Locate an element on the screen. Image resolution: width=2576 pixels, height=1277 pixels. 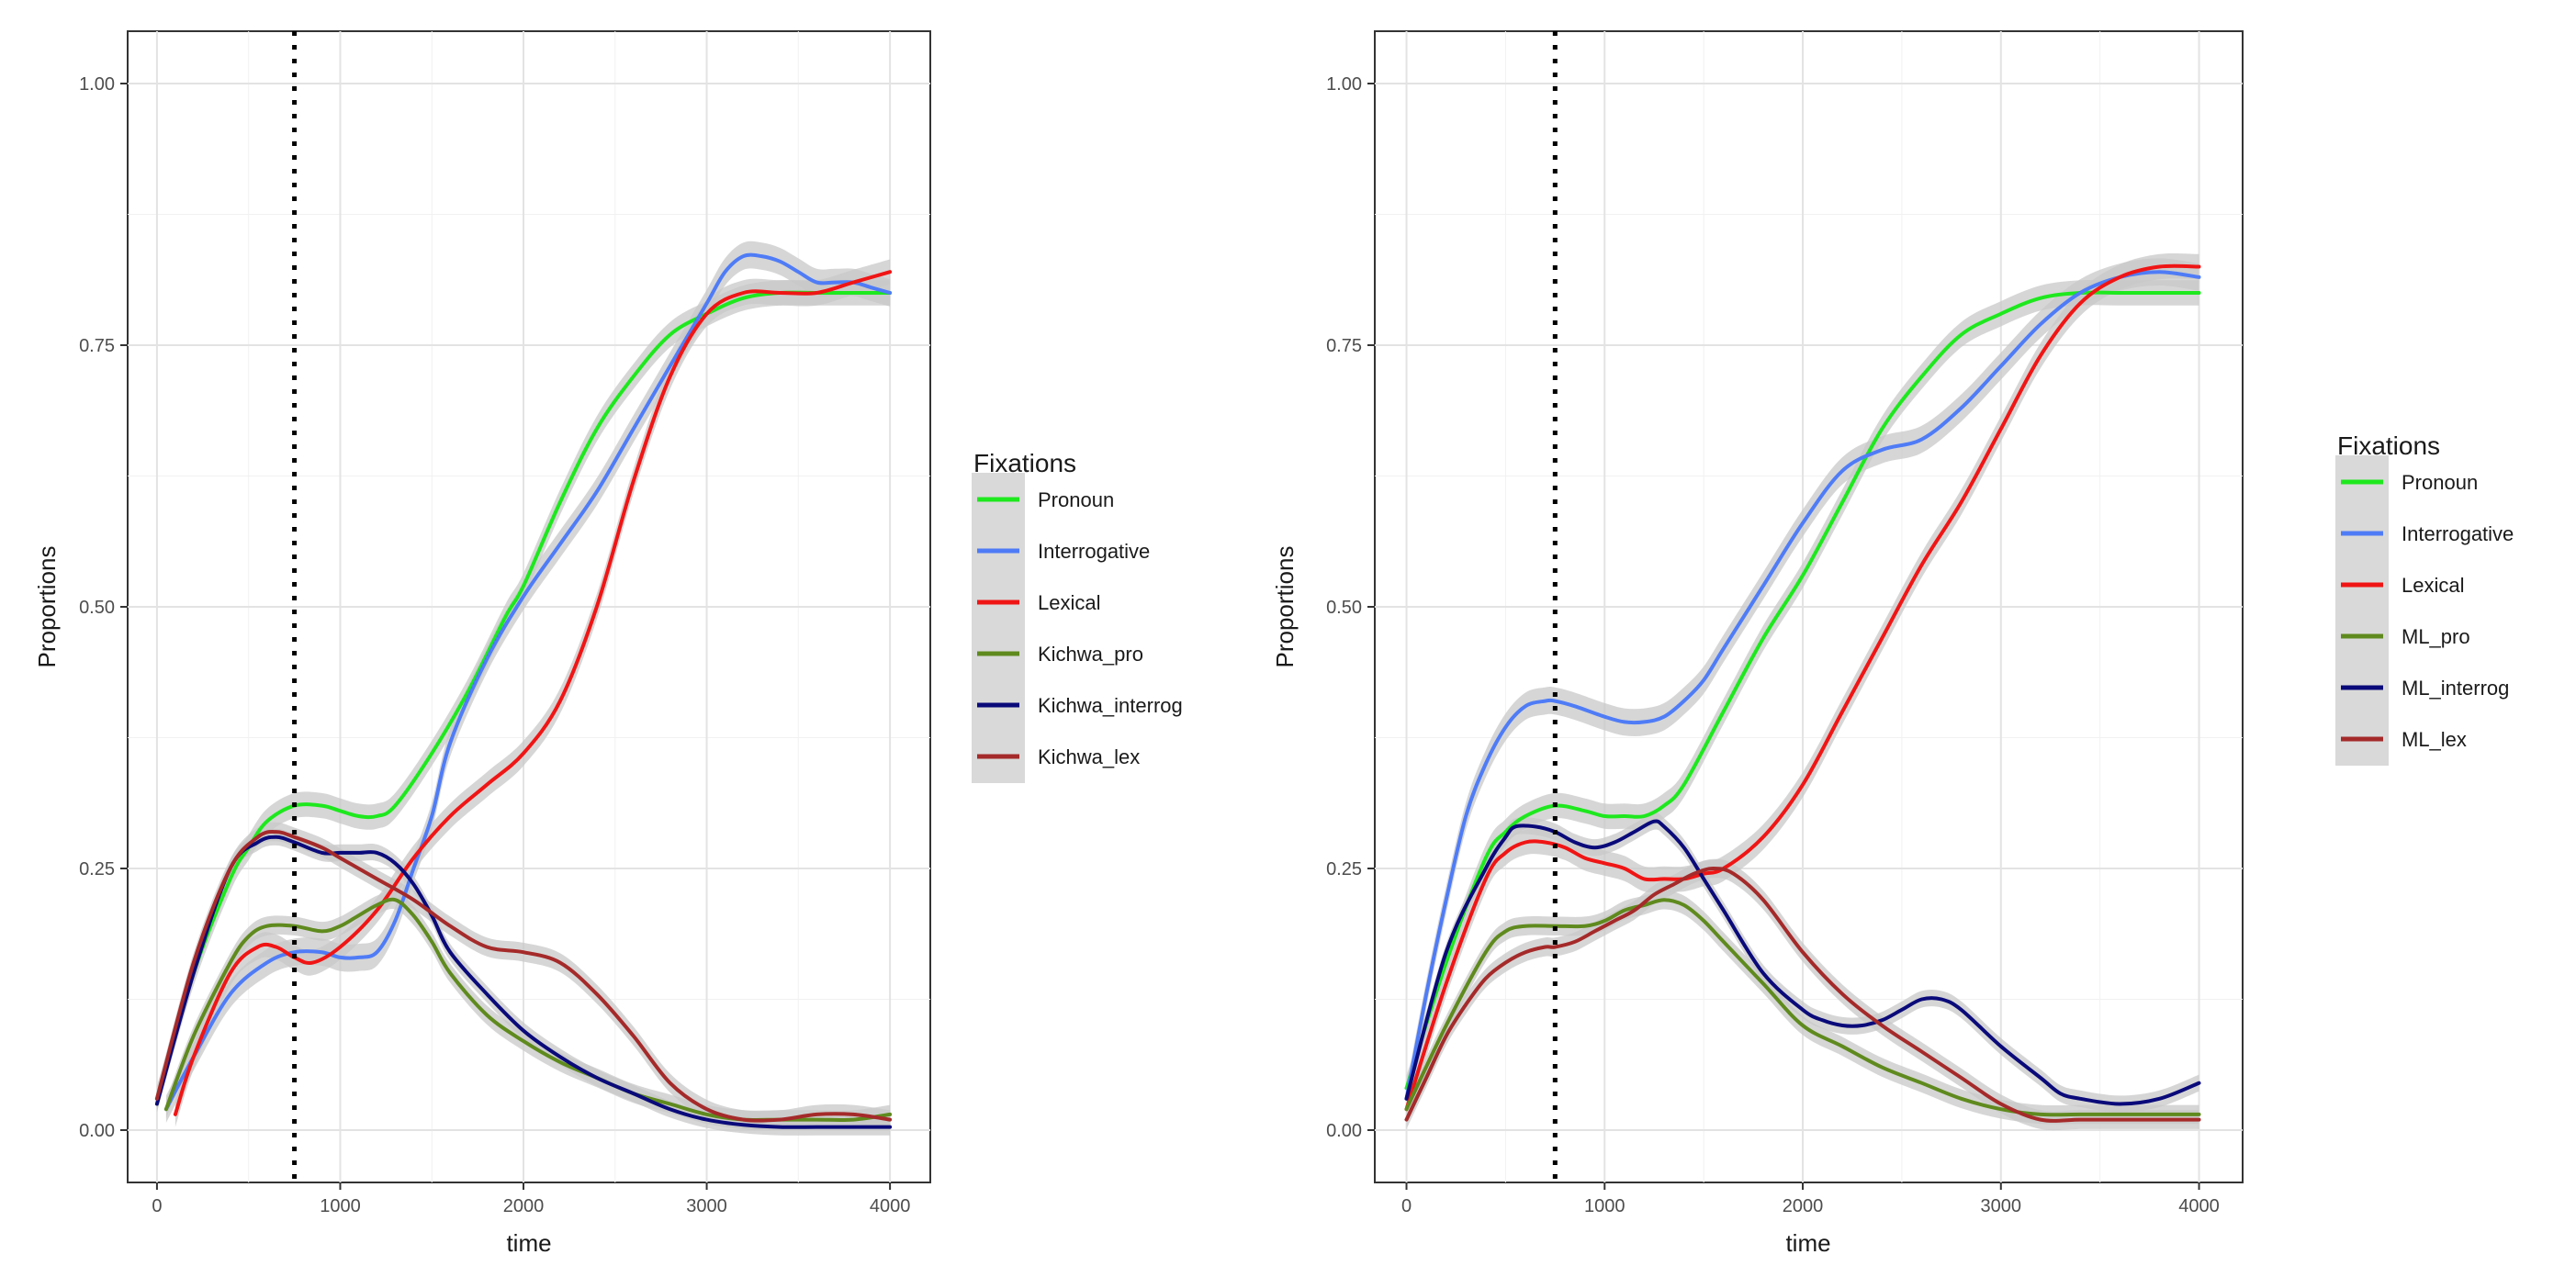
legend-label: ML_lex is located at coordinates (2434, 739).